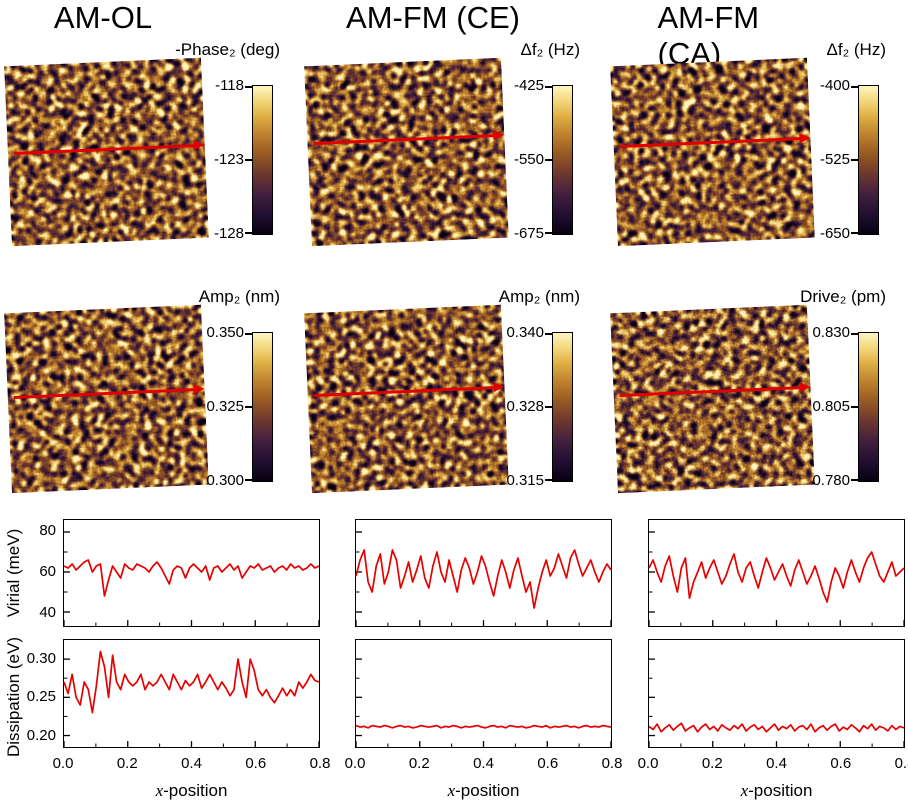 Image resolution: width=908 pixels, height=808 pixels. What do you see at coordinates (831, 332) in the screenshot?
I see `colorbar-tick-label: 0.830` at bounding box center [831, 332].